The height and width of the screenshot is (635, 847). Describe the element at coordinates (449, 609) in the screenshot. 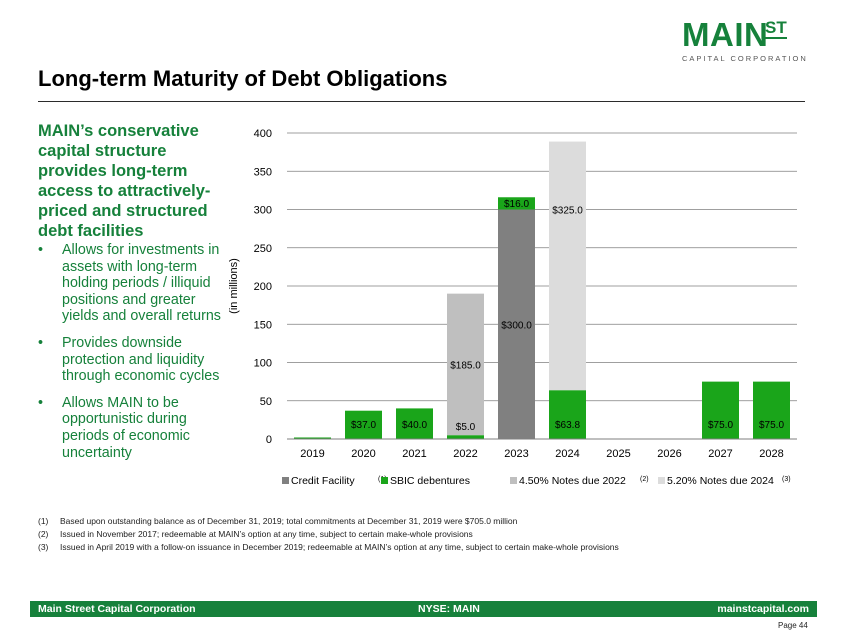

I see `footer-ticker: NYSE: MAIN` at that location.